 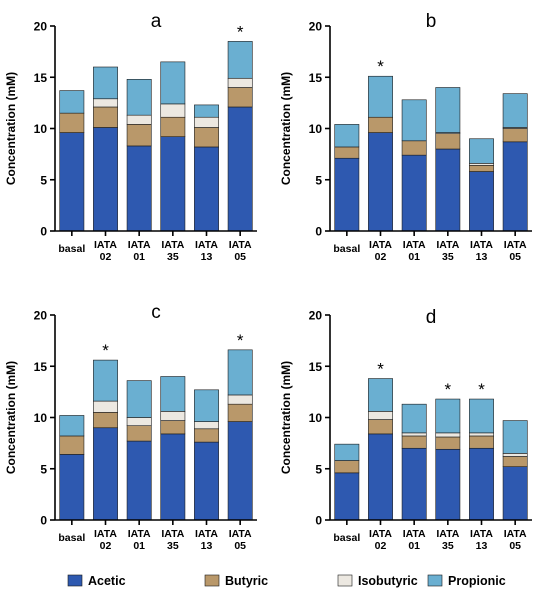 What do you see at coordinates (246, 581) in the screenshot?
I see `legend-label: Butyric` at bounding box center [246, 581].